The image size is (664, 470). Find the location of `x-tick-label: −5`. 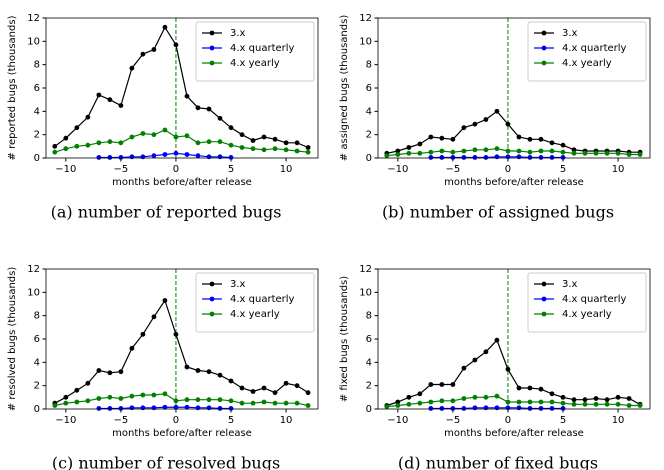

x-tick-label: −5 is located at coordinates (121, 420).